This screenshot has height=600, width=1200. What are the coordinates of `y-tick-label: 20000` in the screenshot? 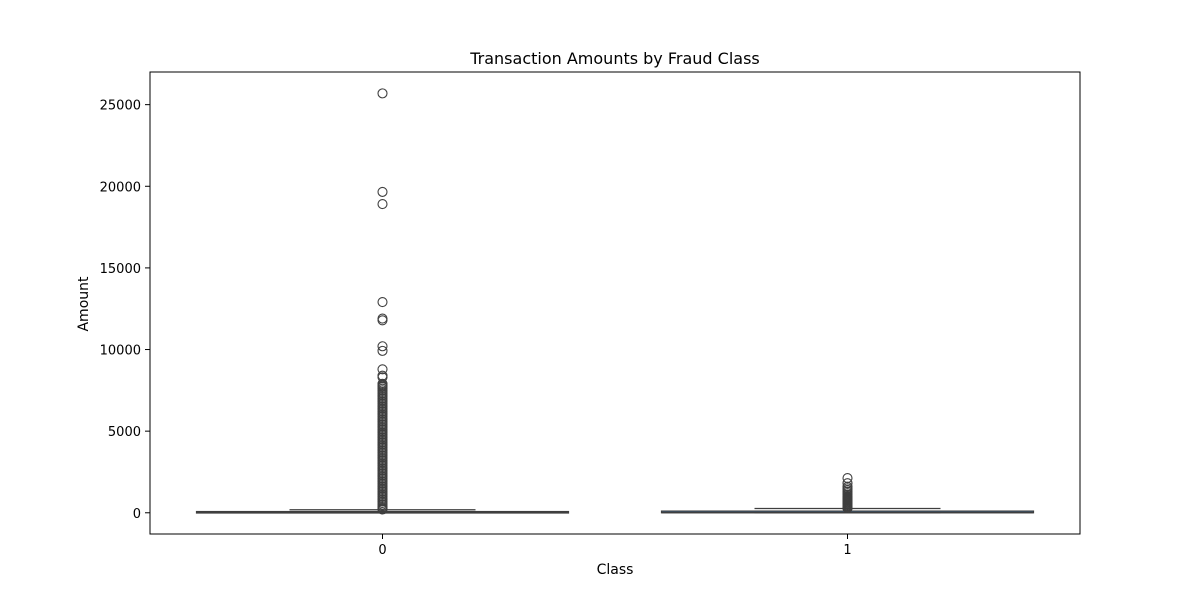 It's located at (120, 187).